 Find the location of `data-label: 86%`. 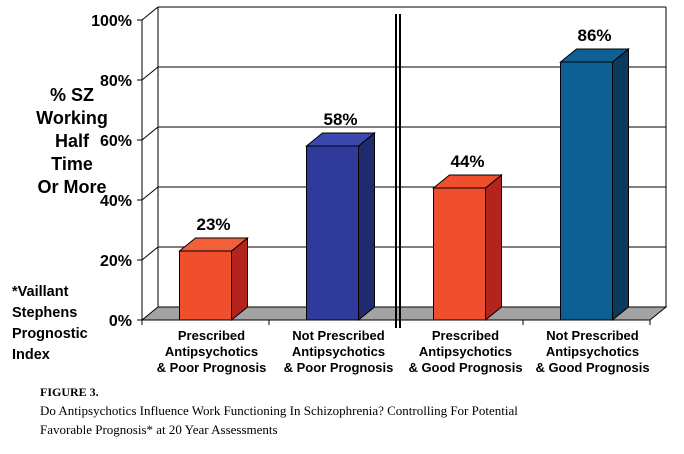

data-label: 86% is located at coordinates (594, 35).